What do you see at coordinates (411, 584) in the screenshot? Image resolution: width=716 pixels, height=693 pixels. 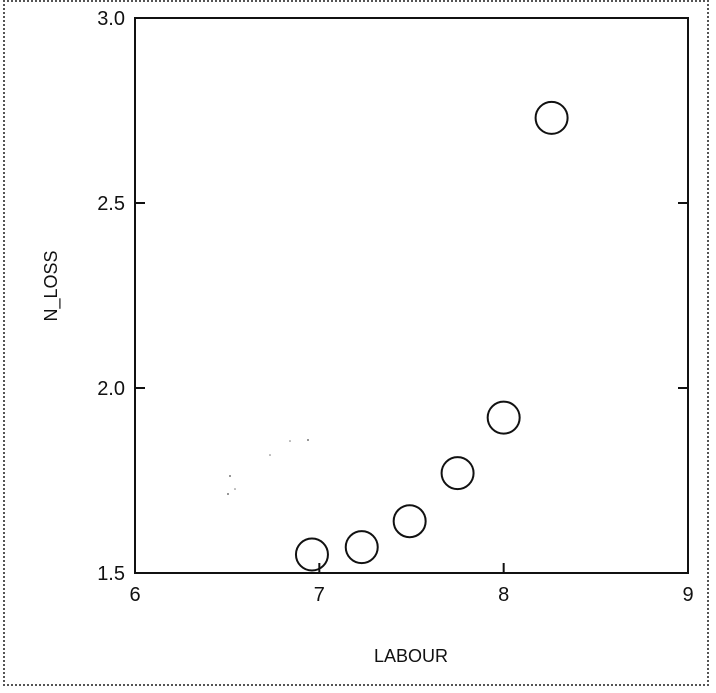 I see `x-axis: 6 7 8 9` at bounding box center [411, 584].